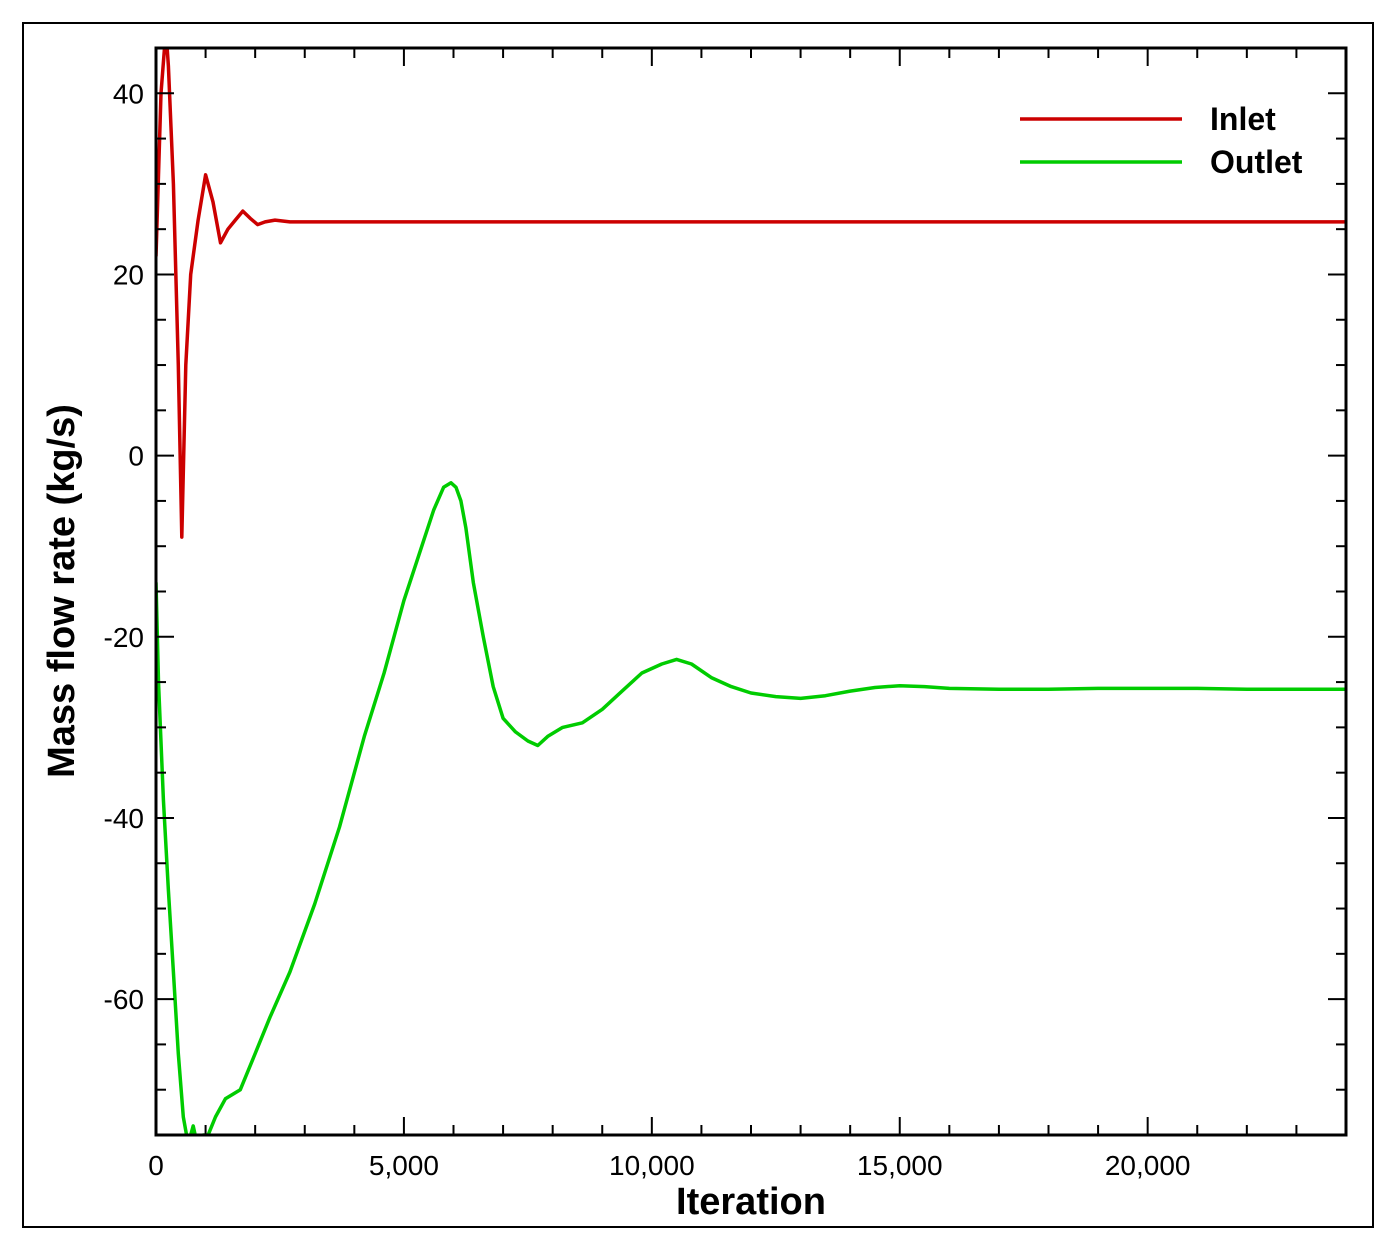 The image size is (1396, 1251). What do you see at coordinates (1243, 119) in the screenshot?
I see `legend-label-inlet: Inlet` at bounding box center [1243, 119].